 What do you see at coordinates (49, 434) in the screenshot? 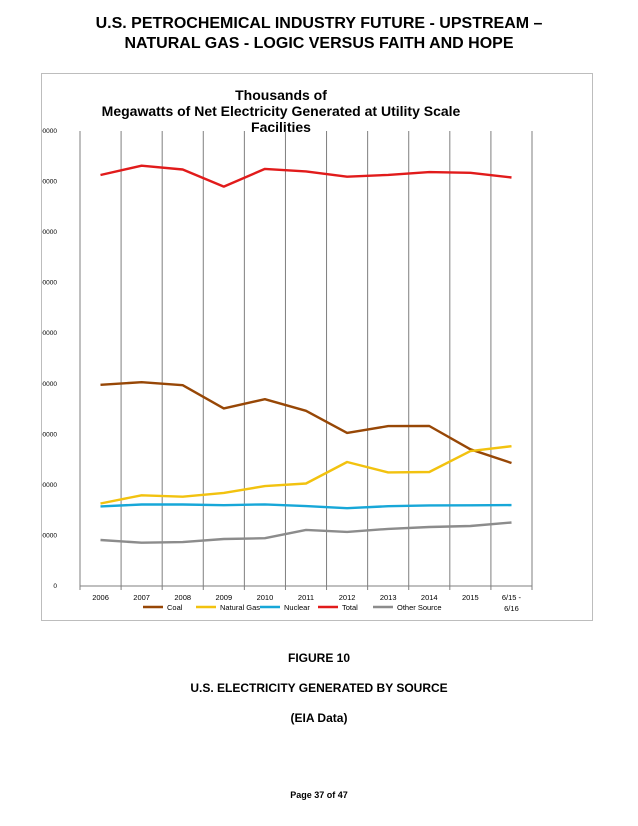
I see `y-tick-label: 1500000` at bounding box center [49, 434].